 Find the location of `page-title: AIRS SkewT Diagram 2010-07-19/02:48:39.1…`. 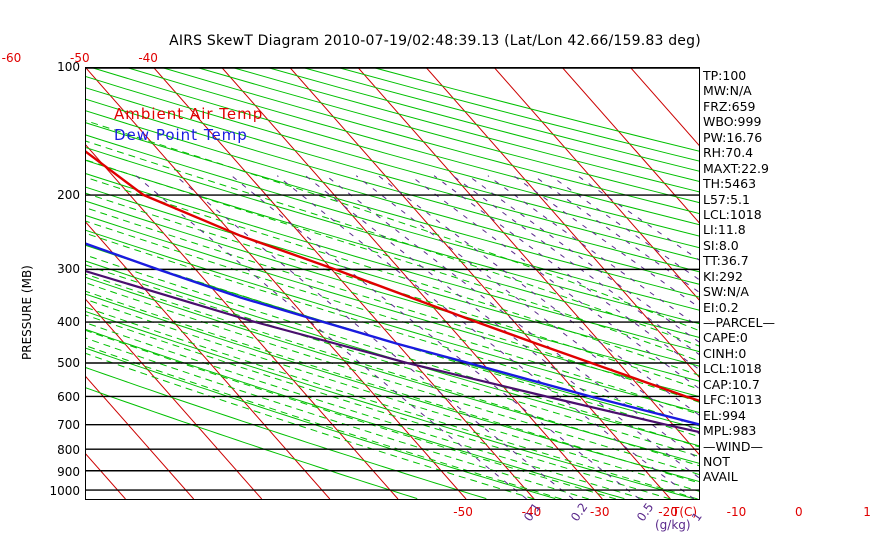

page-title: AIRS SkewT Diagram 2010-07-19/02:48:39.1… is located at coordinates (435, 41).